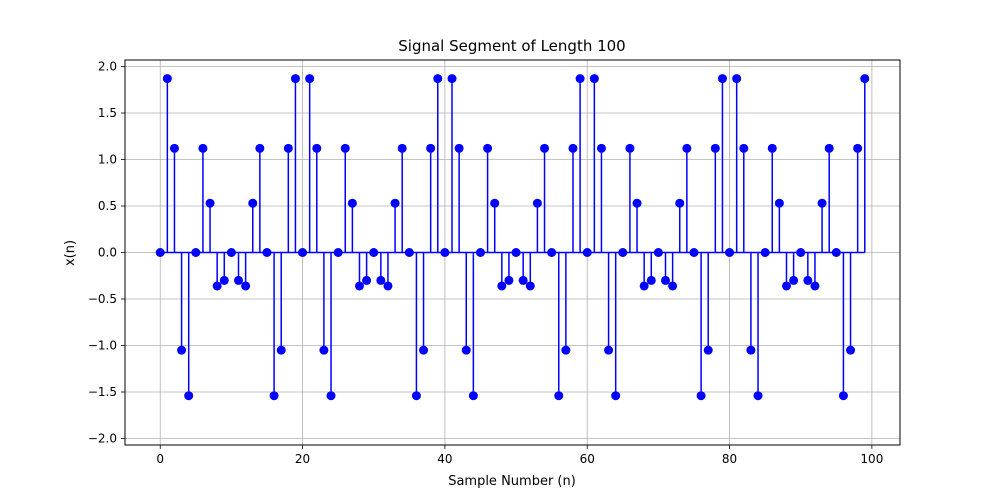 Image resolution: width=1000 pixels, height=500 pixels. I want to click on x-tick-label: 60, so click(587, 459).